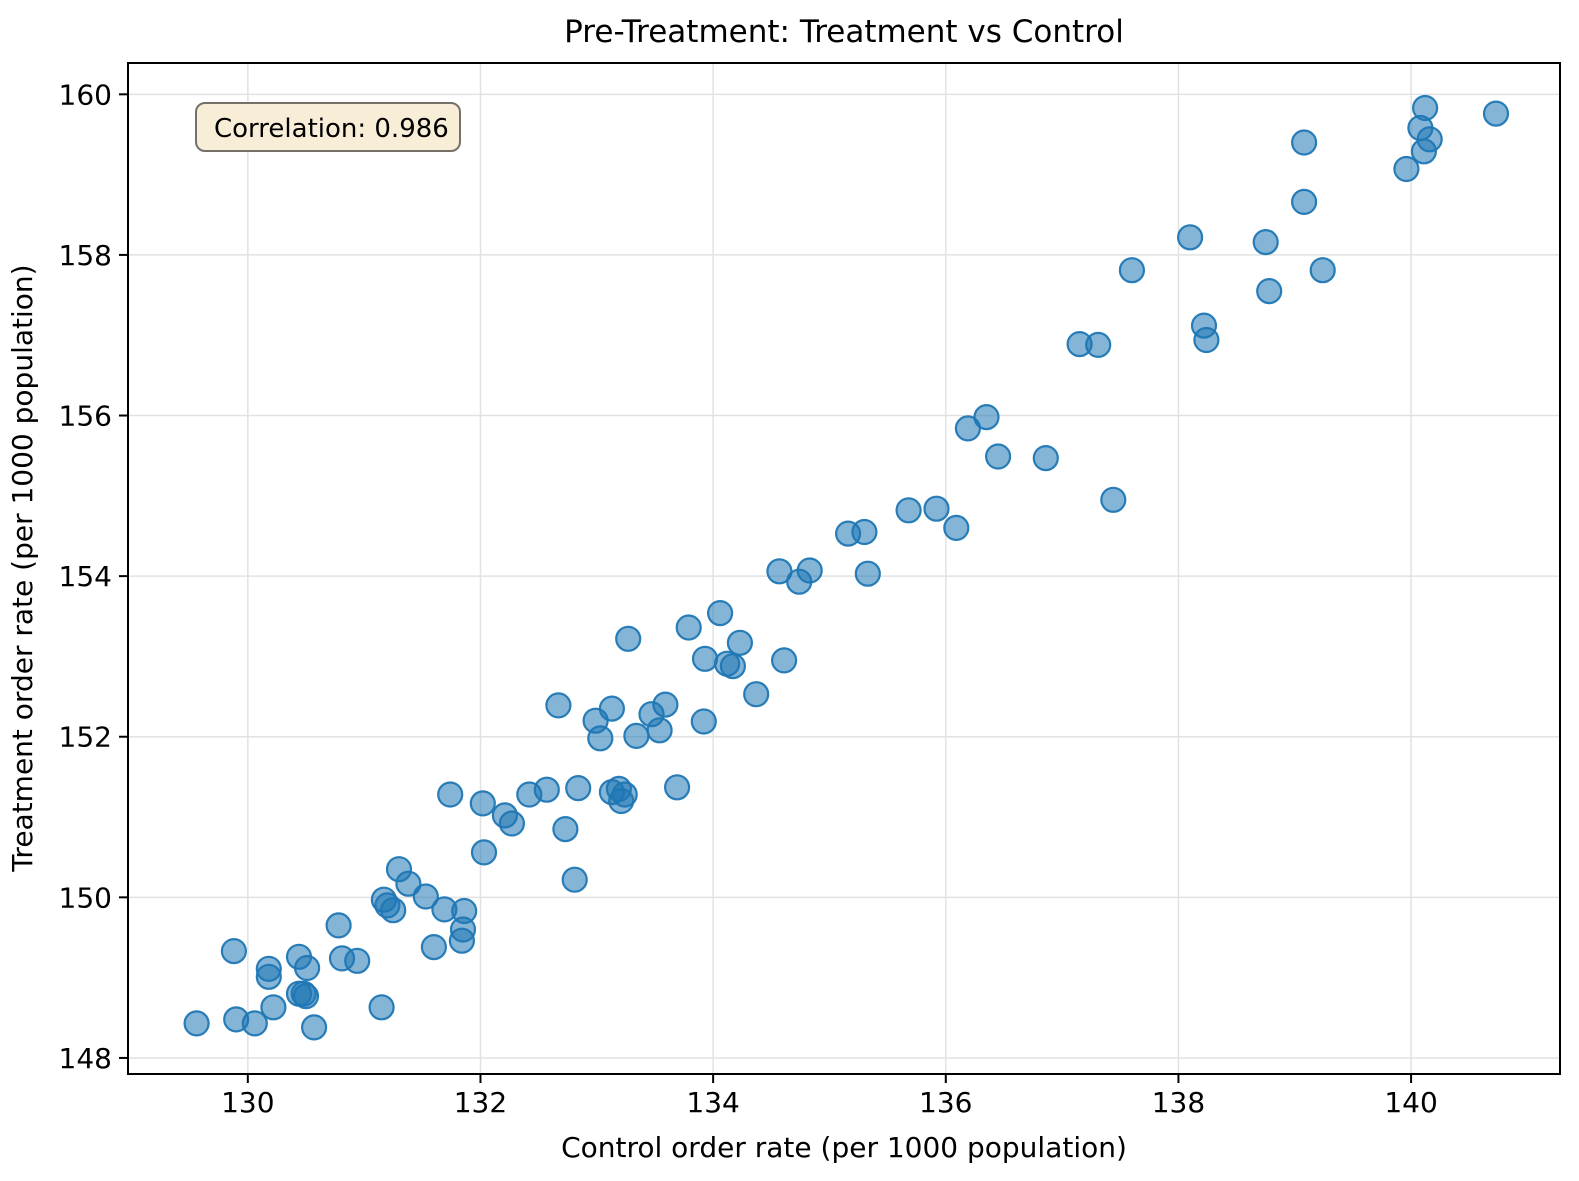 The width and height of the screenshot is (1579, 1181). I want to click on y-tick-label: 156, so click(85, 416).